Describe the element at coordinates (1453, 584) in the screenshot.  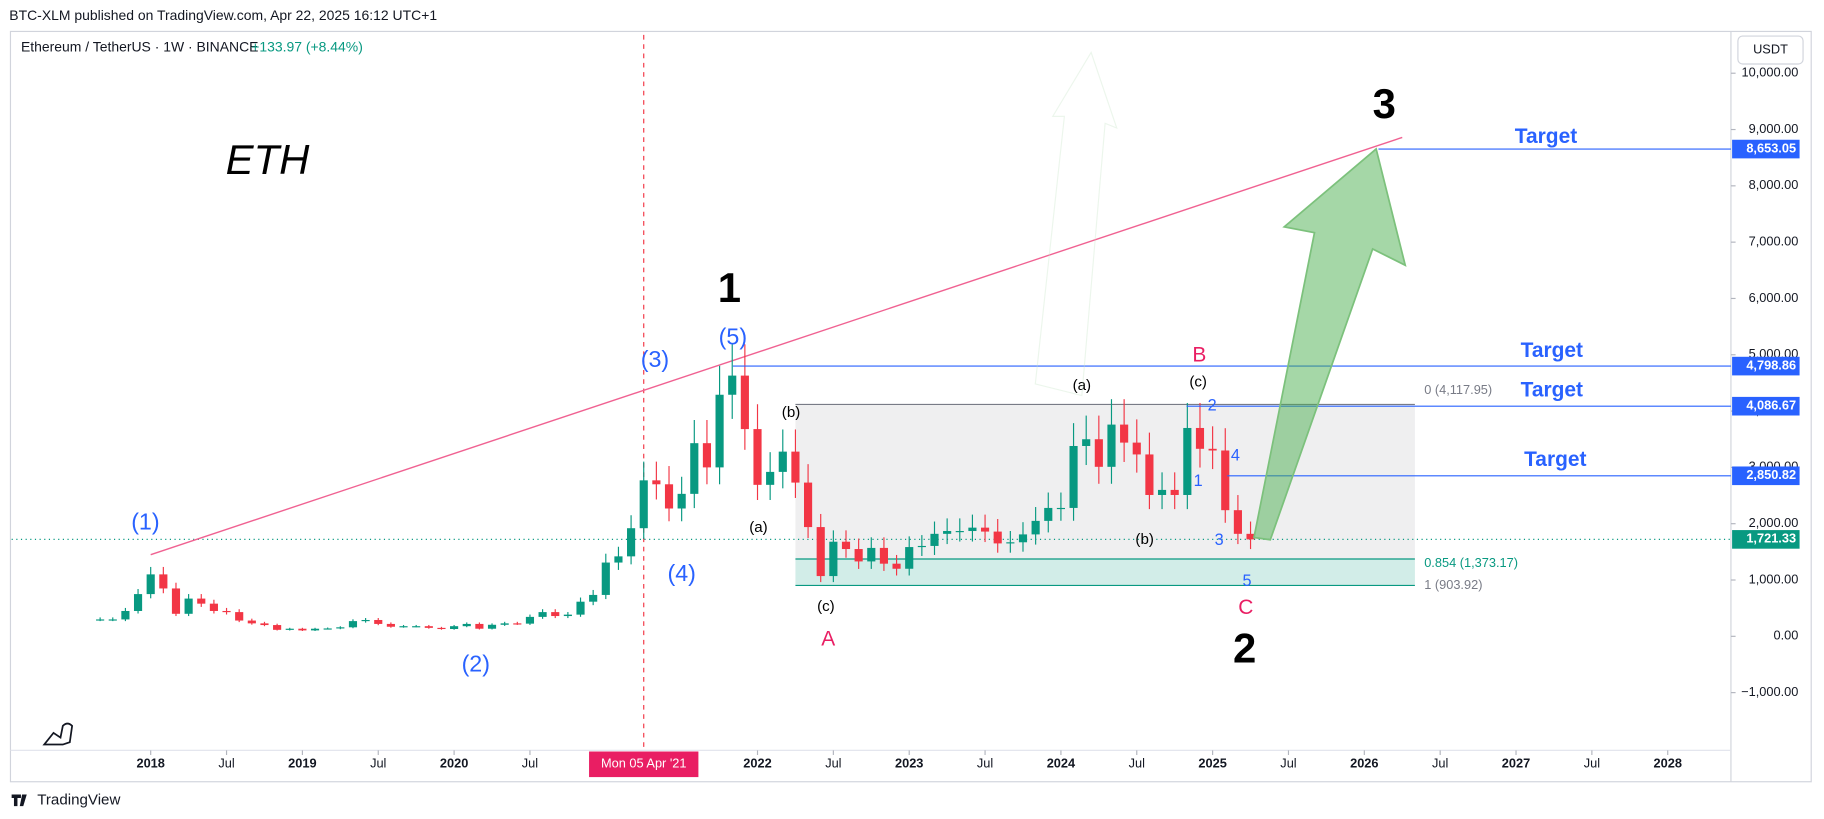
I see `fib-label: 1 (903.92)` at that location.